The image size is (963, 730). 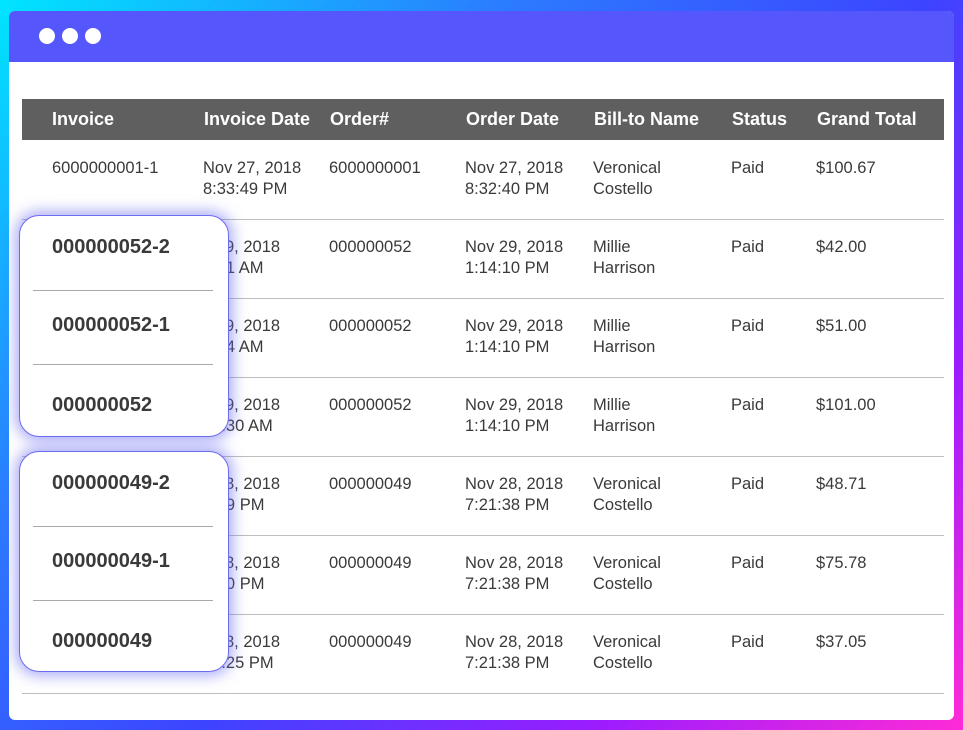 What do you see at coordinates (841, 484) in the screenshot?
I see `grand-total-cell: $48.71` at bounding box center [841, 484].